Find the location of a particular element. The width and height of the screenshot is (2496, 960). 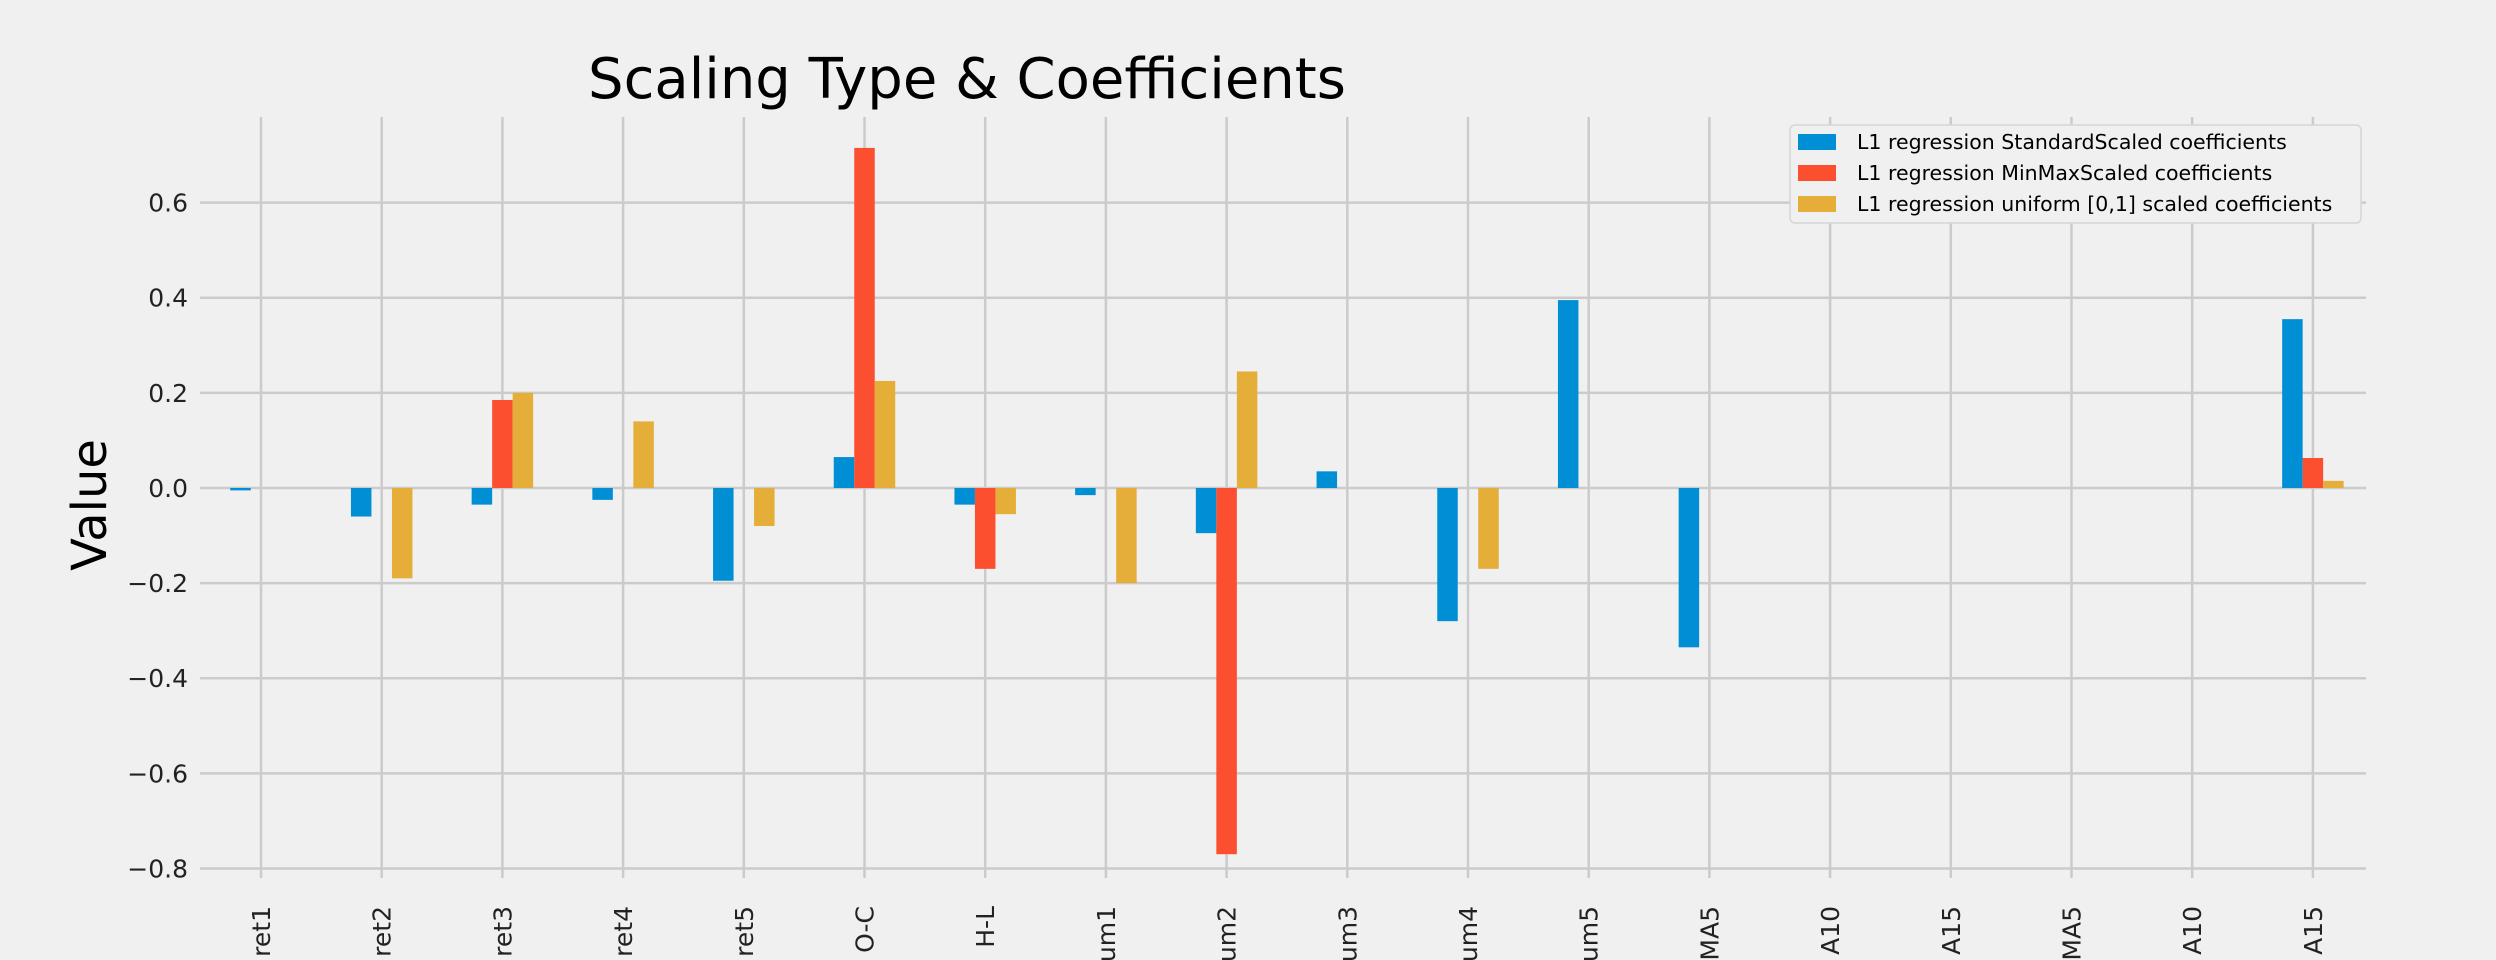

x-tick-label: um2 is located at coordinates (1227, 933).